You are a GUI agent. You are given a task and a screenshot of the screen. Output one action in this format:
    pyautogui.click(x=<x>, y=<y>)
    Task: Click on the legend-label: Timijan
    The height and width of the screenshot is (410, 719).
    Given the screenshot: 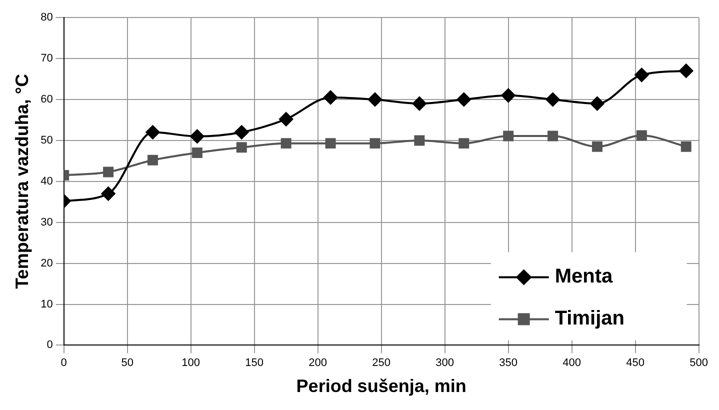 What is the action you would take?
    pyautogui.click(x=589, y=319)
    